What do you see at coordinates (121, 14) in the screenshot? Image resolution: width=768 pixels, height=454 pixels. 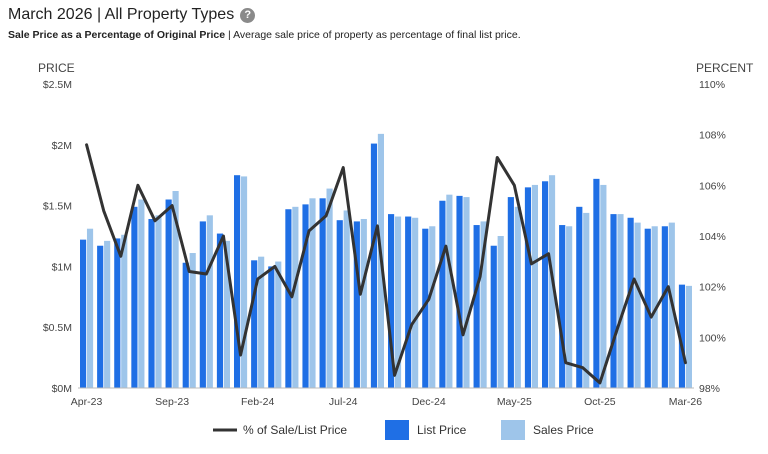 I see `chart-title: March 2026 | All Property Types` at bounding box center [121, 14].